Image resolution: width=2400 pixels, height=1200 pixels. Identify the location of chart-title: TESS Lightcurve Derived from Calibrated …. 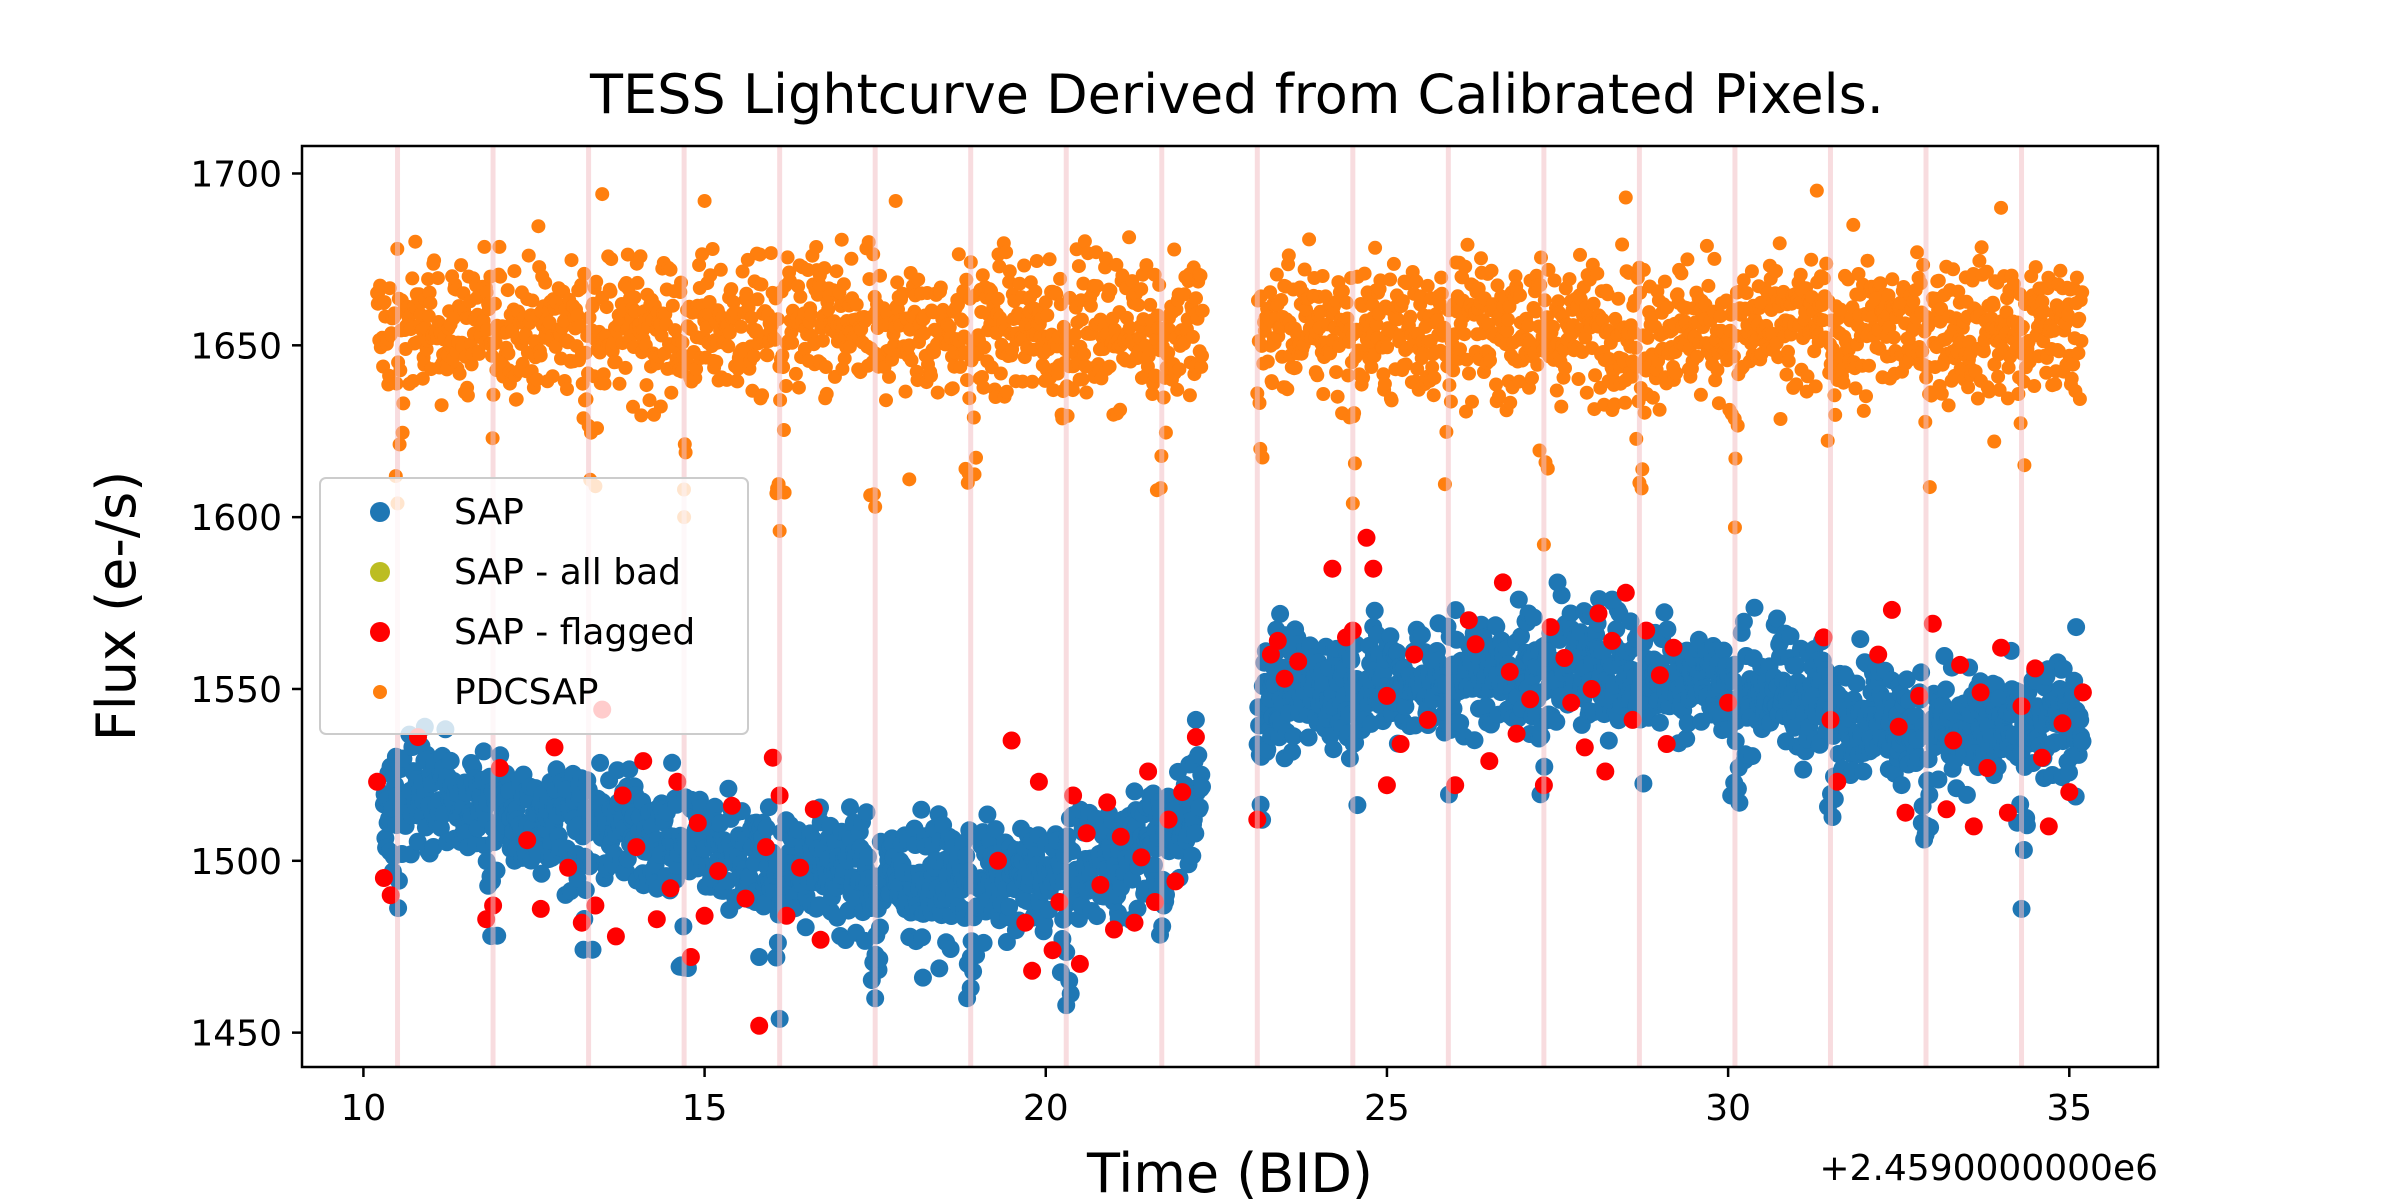
(1236, 94).